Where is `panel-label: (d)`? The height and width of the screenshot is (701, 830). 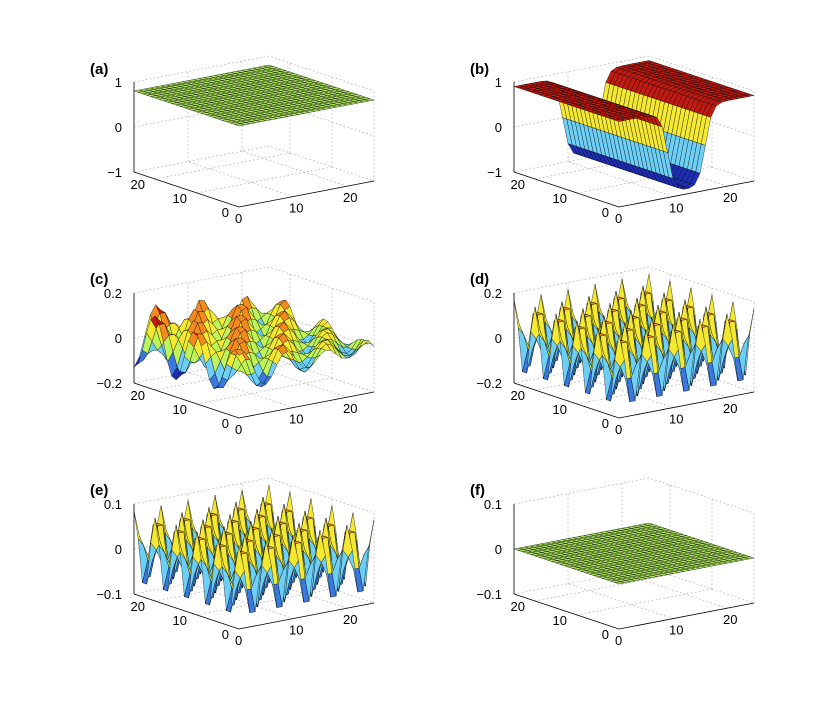 panel-label: (d) is located at coordinates (479, 279).